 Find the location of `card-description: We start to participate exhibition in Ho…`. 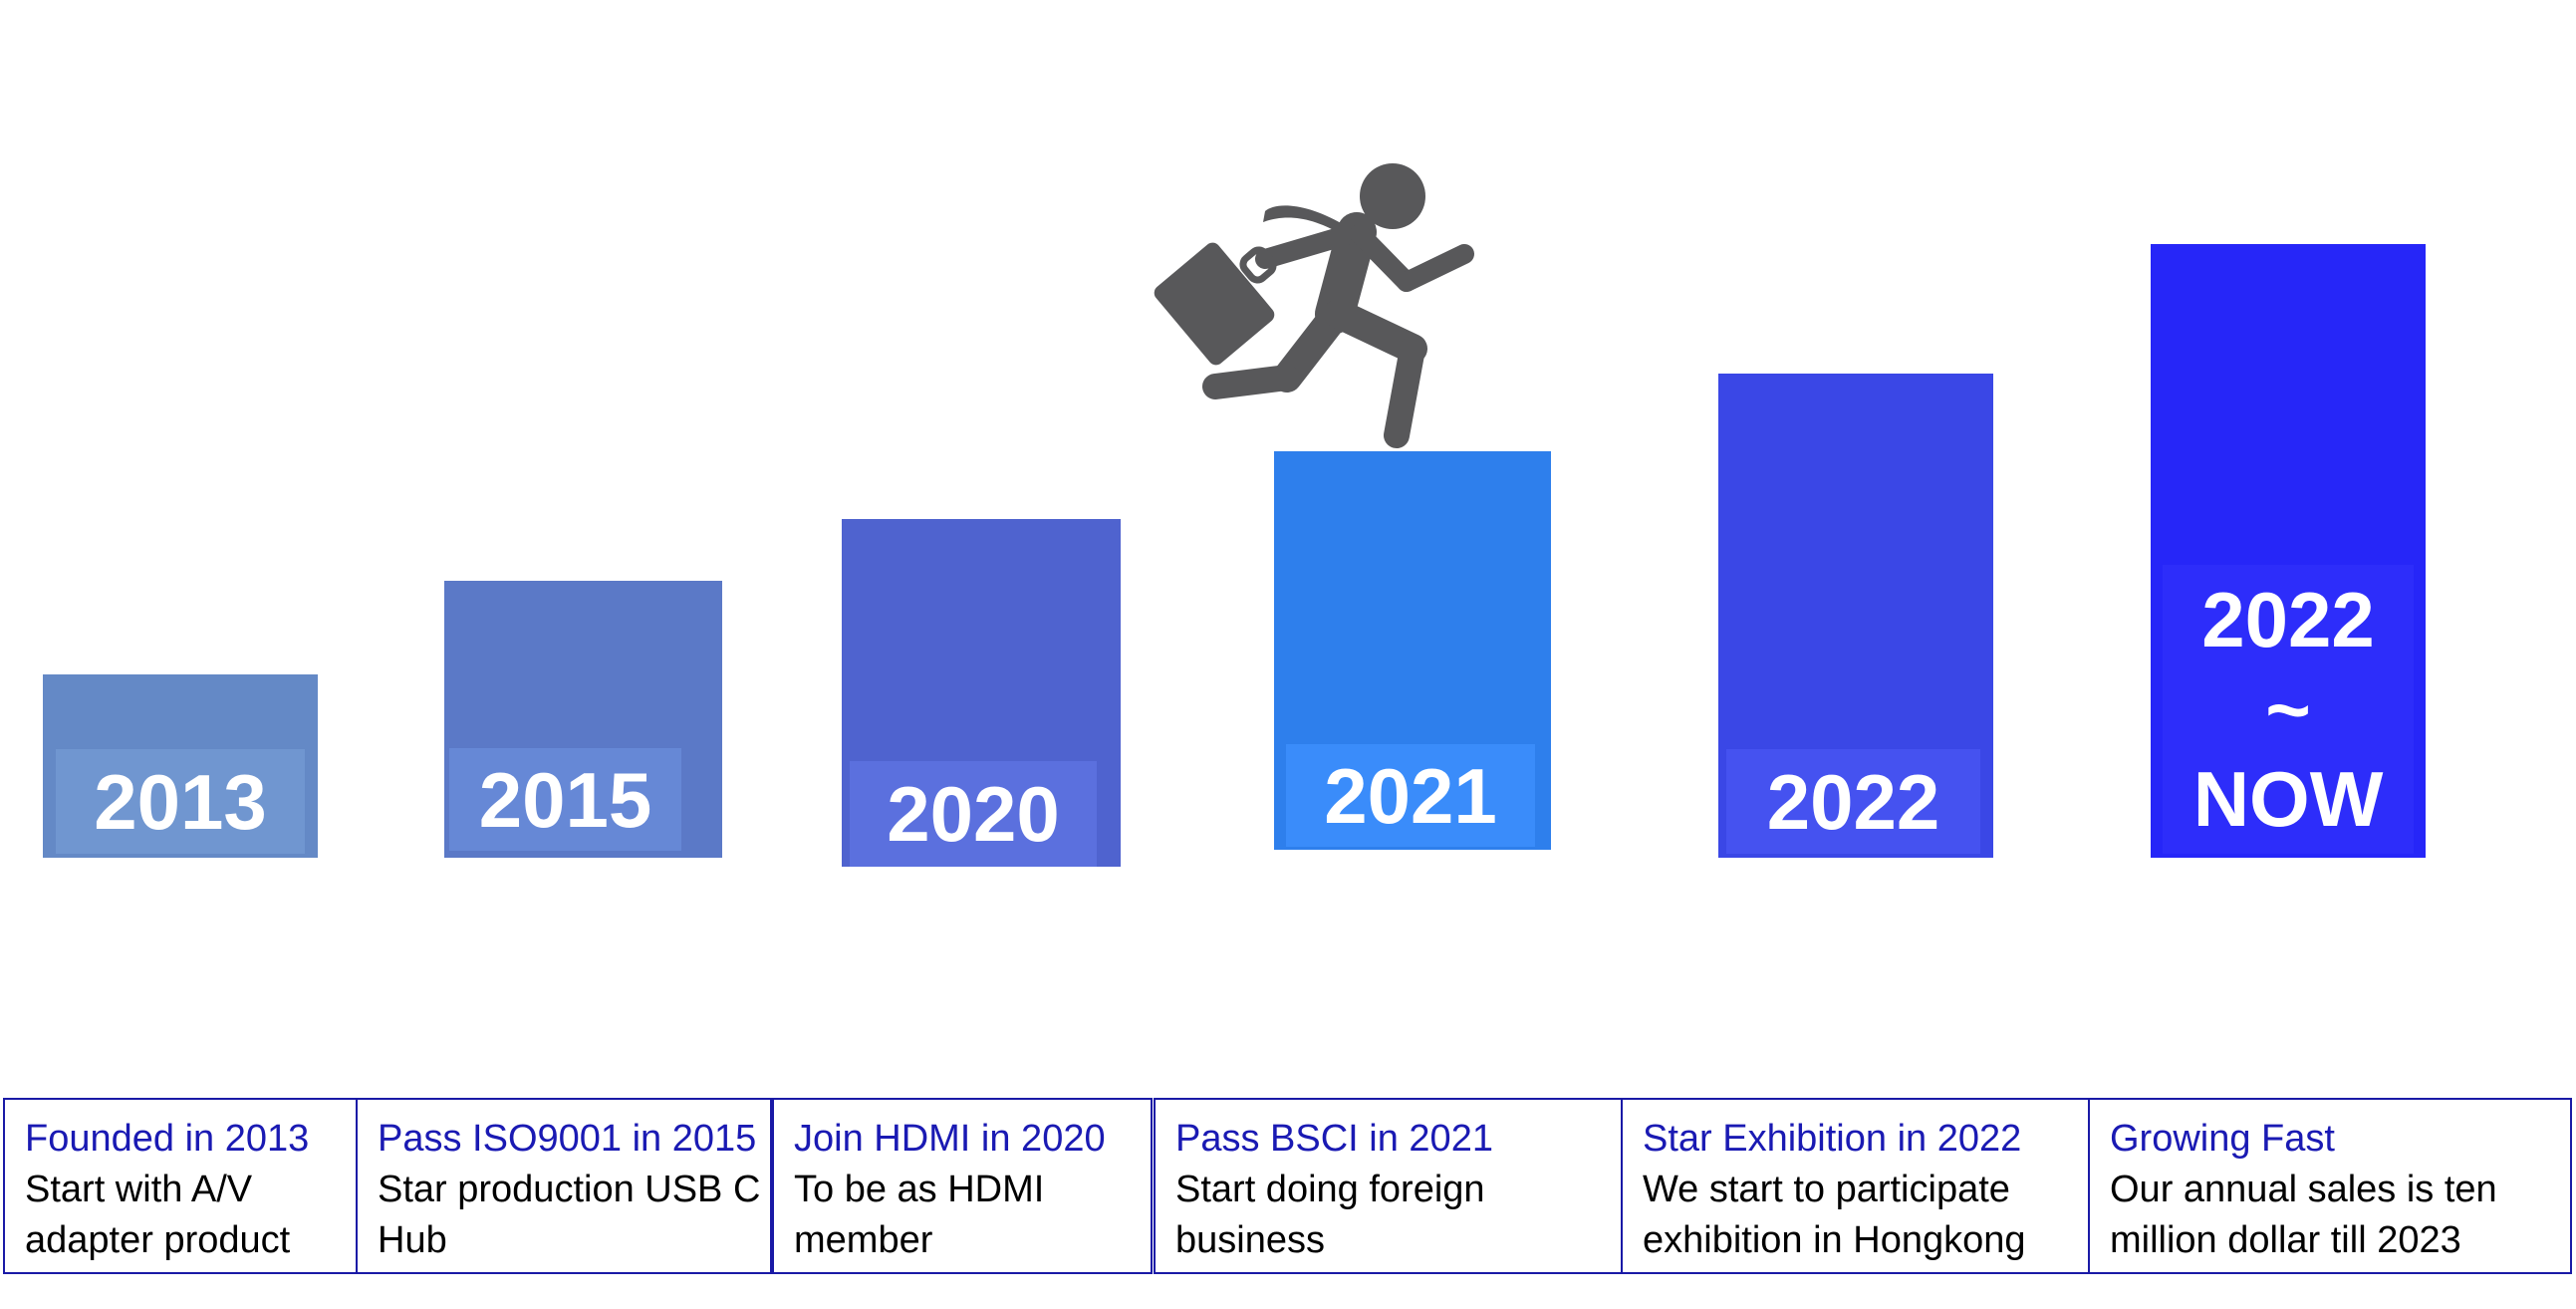

card-description: We start to participate exhibition in Ho… is located at coordinates (1834, 1215).